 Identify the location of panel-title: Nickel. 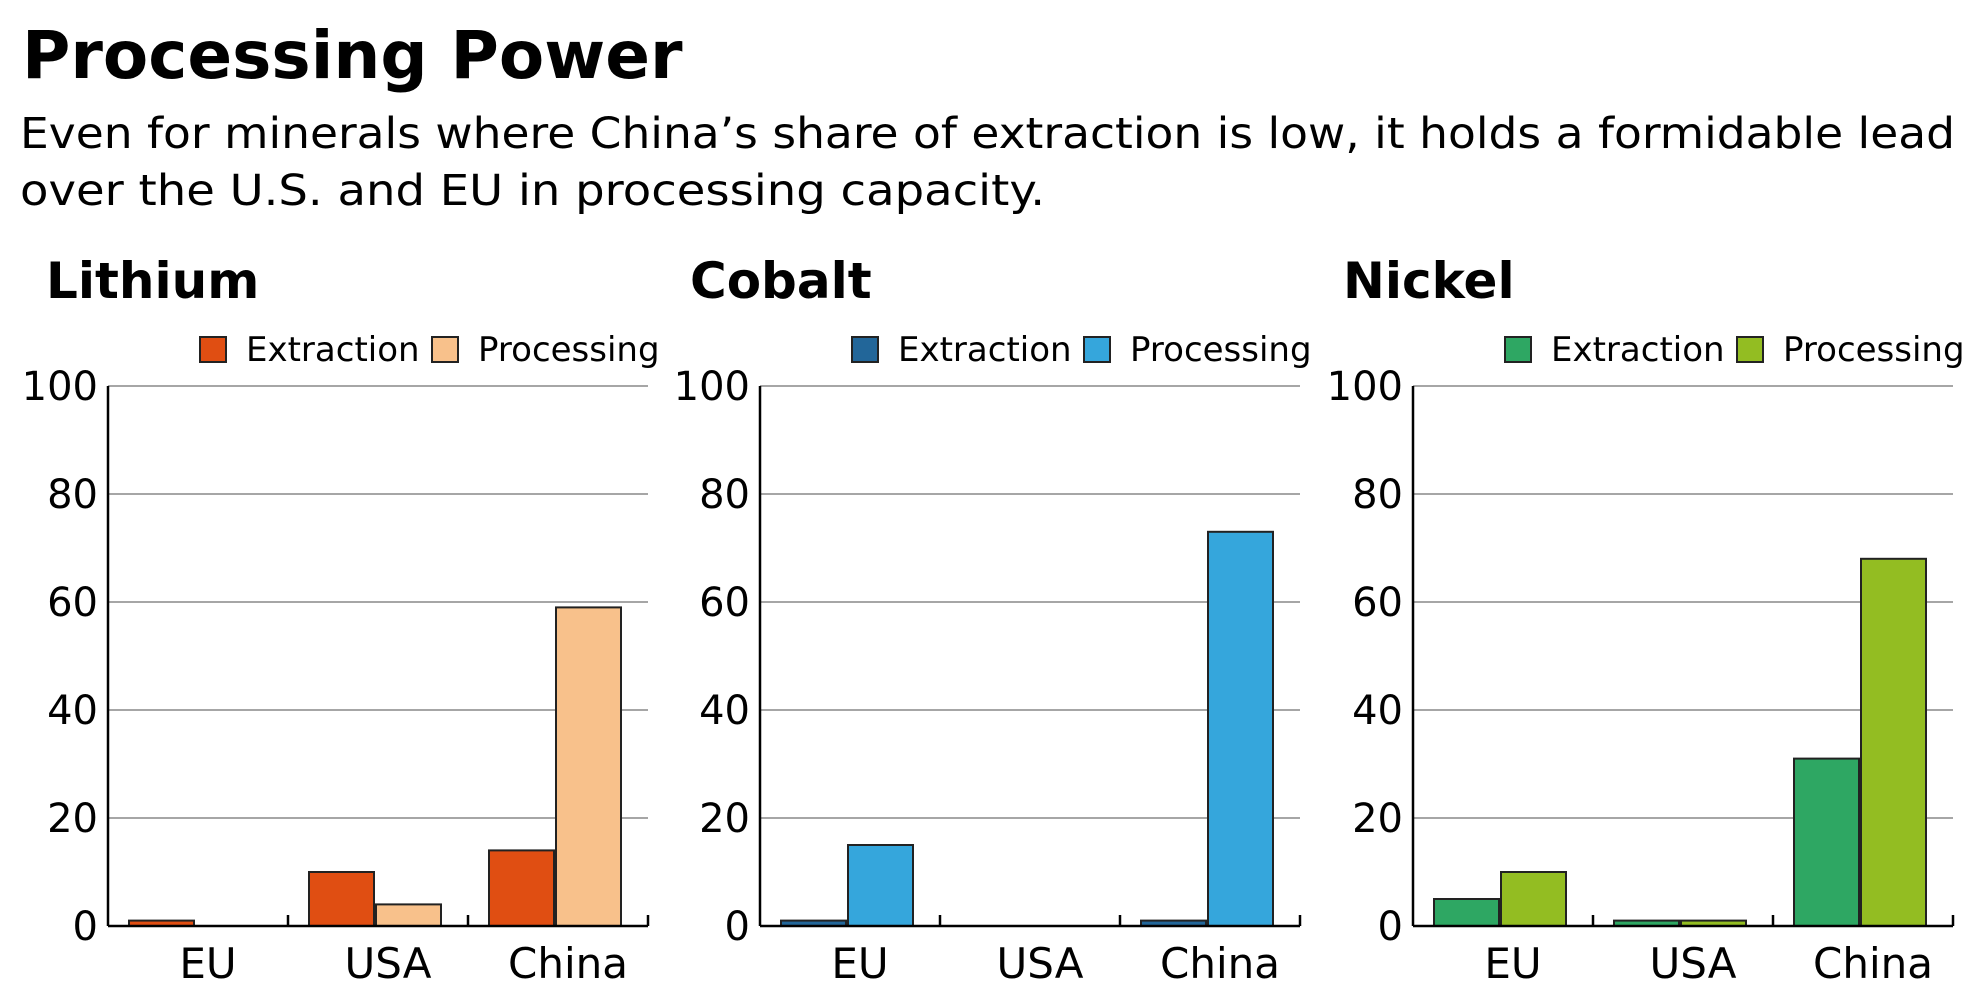
(1429, 281).